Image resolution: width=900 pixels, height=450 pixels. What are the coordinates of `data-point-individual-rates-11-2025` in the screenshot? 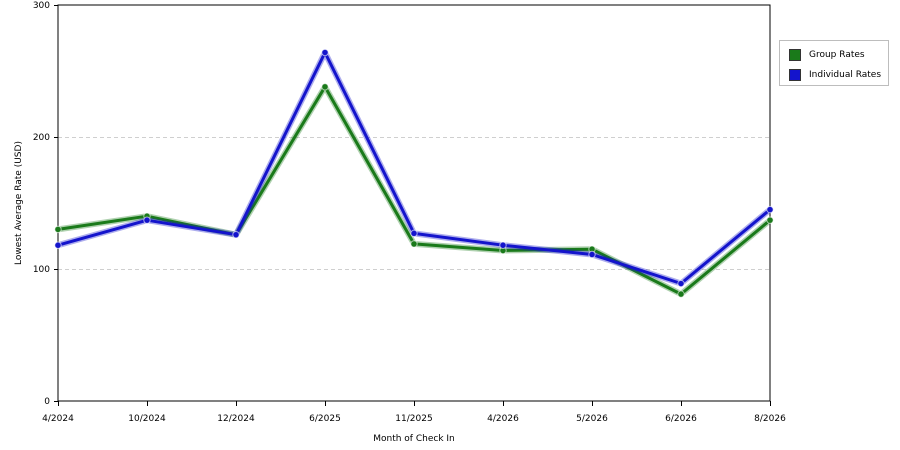 It's located at (414, 233).